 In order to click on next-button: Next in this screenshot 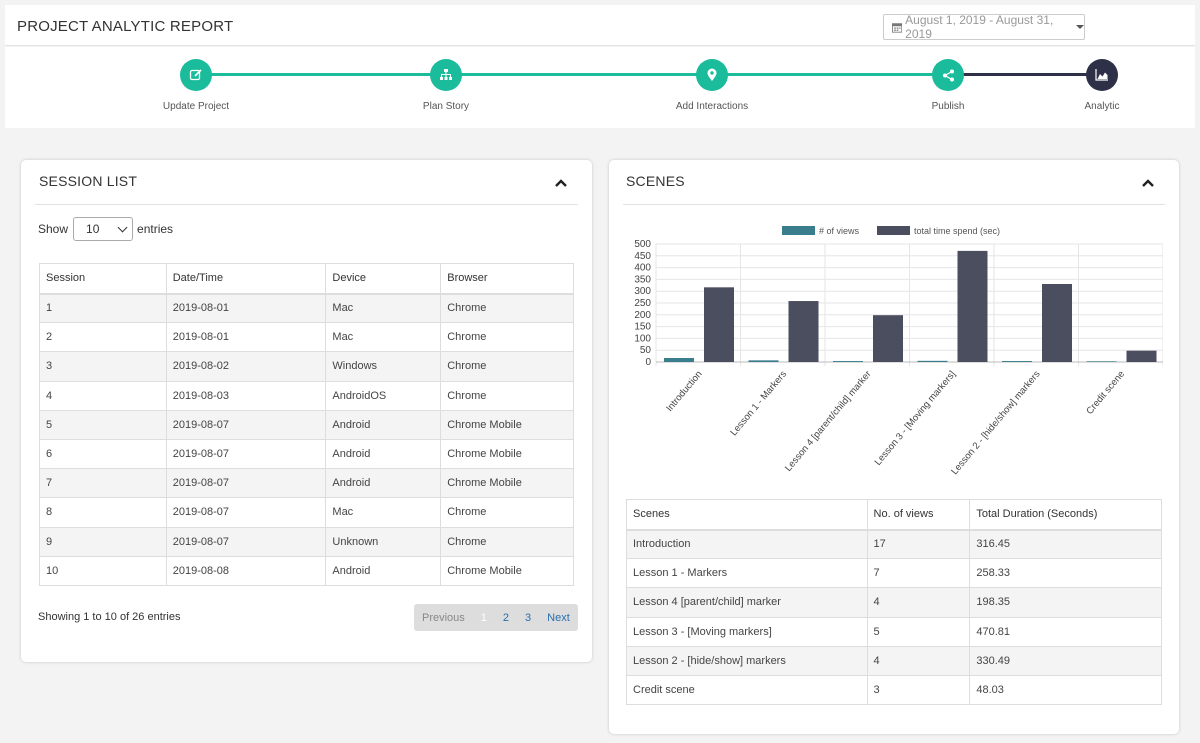, I will do `click(558, 617)`.